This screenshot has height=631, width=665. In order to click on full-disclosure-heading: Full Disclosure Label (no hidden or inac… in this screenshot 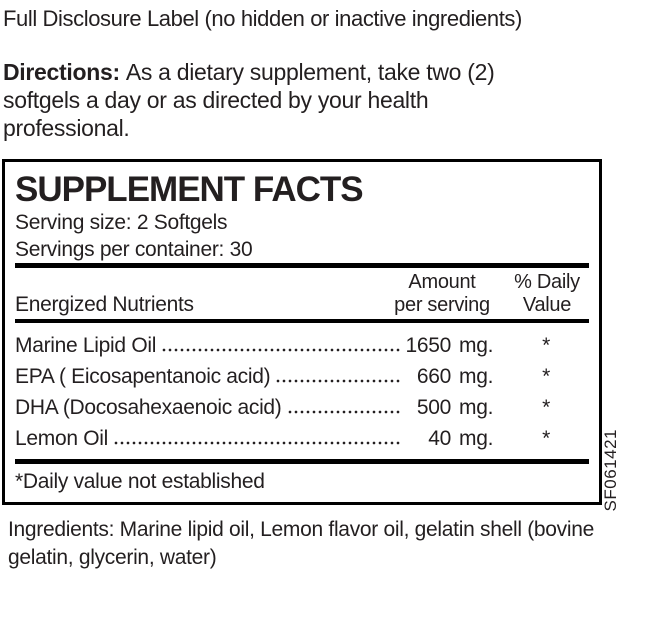, I will do `click(262, 18)`.